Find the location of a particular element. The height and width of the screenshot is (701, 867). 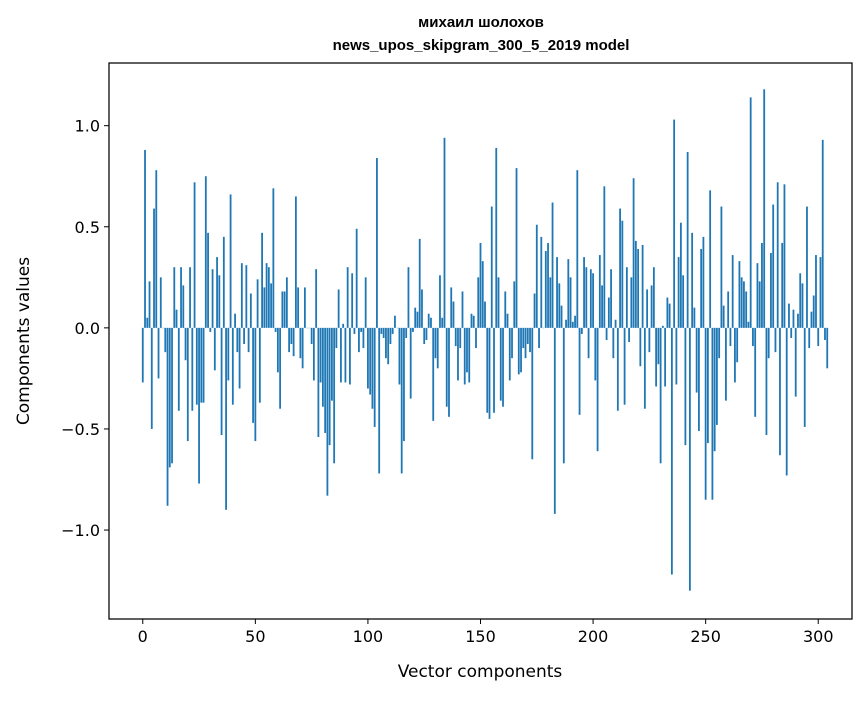

x-axis-label: Vector components is located at coordinates (480, 672).